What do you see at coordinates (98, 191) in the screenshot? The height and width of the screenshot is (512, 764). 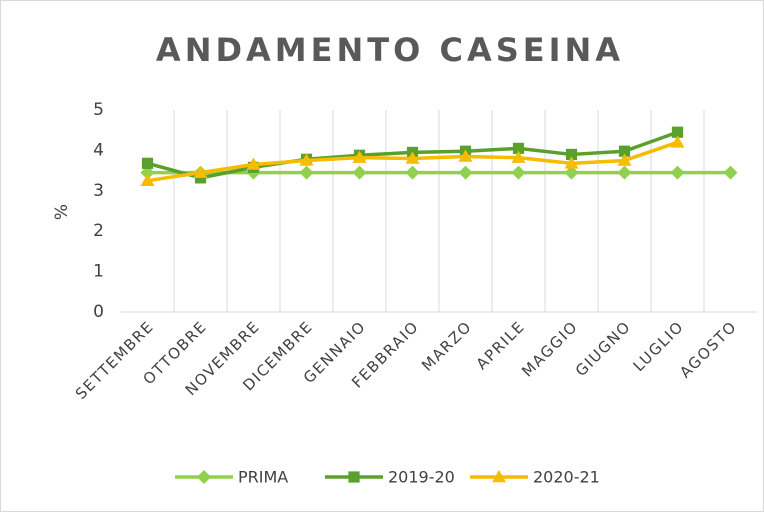 I see `y-tick-label: 3` at bounding box center [98, 191].